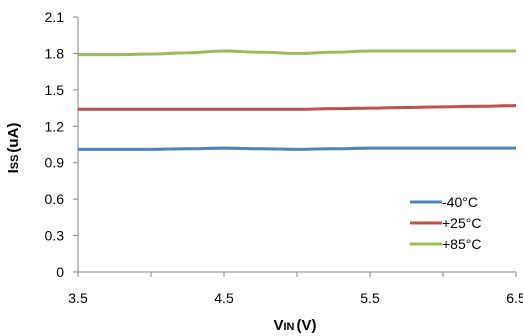 The height and width of the screenshot is (336, 523). What do you see at coordinates (60, 272) in the screenshot?
I see `y-tick-label: 0` at bounding box center [60, 272].